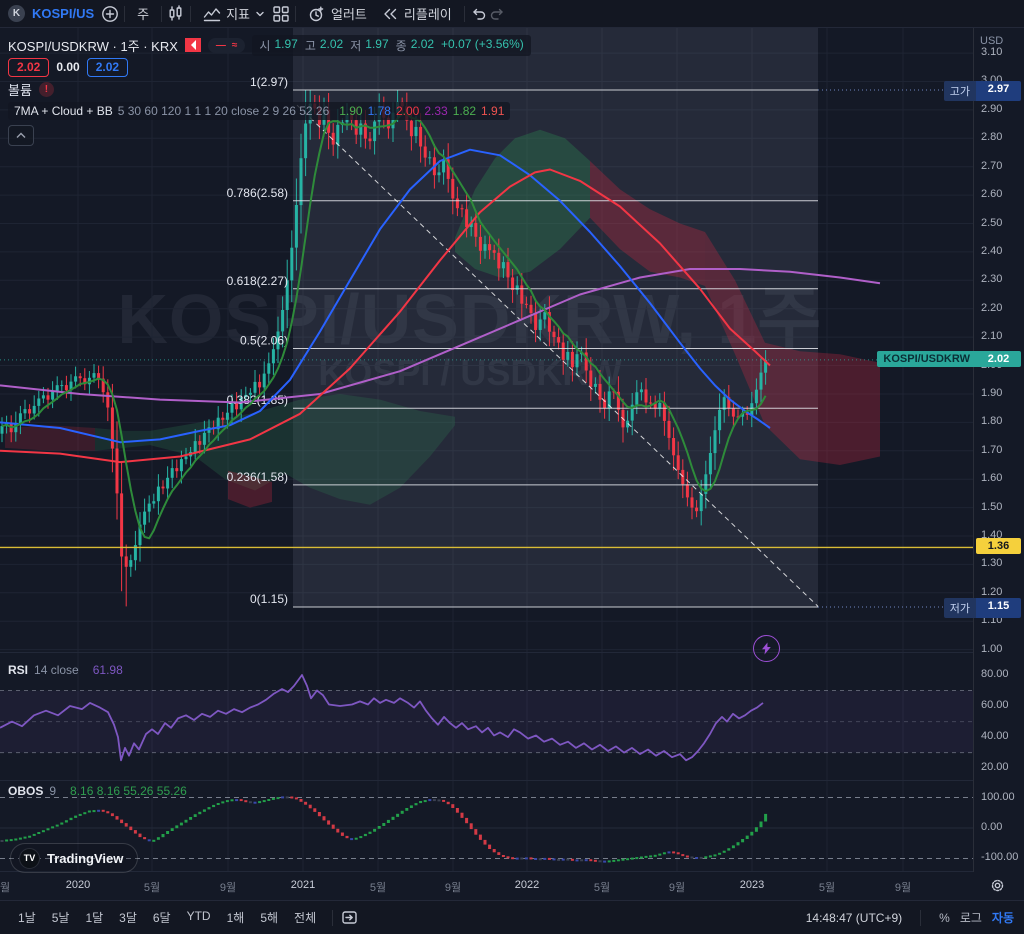  Describe the element at coordinates (416, 13) in the screenshot. I see `replay-button: 리플레이` at that location.